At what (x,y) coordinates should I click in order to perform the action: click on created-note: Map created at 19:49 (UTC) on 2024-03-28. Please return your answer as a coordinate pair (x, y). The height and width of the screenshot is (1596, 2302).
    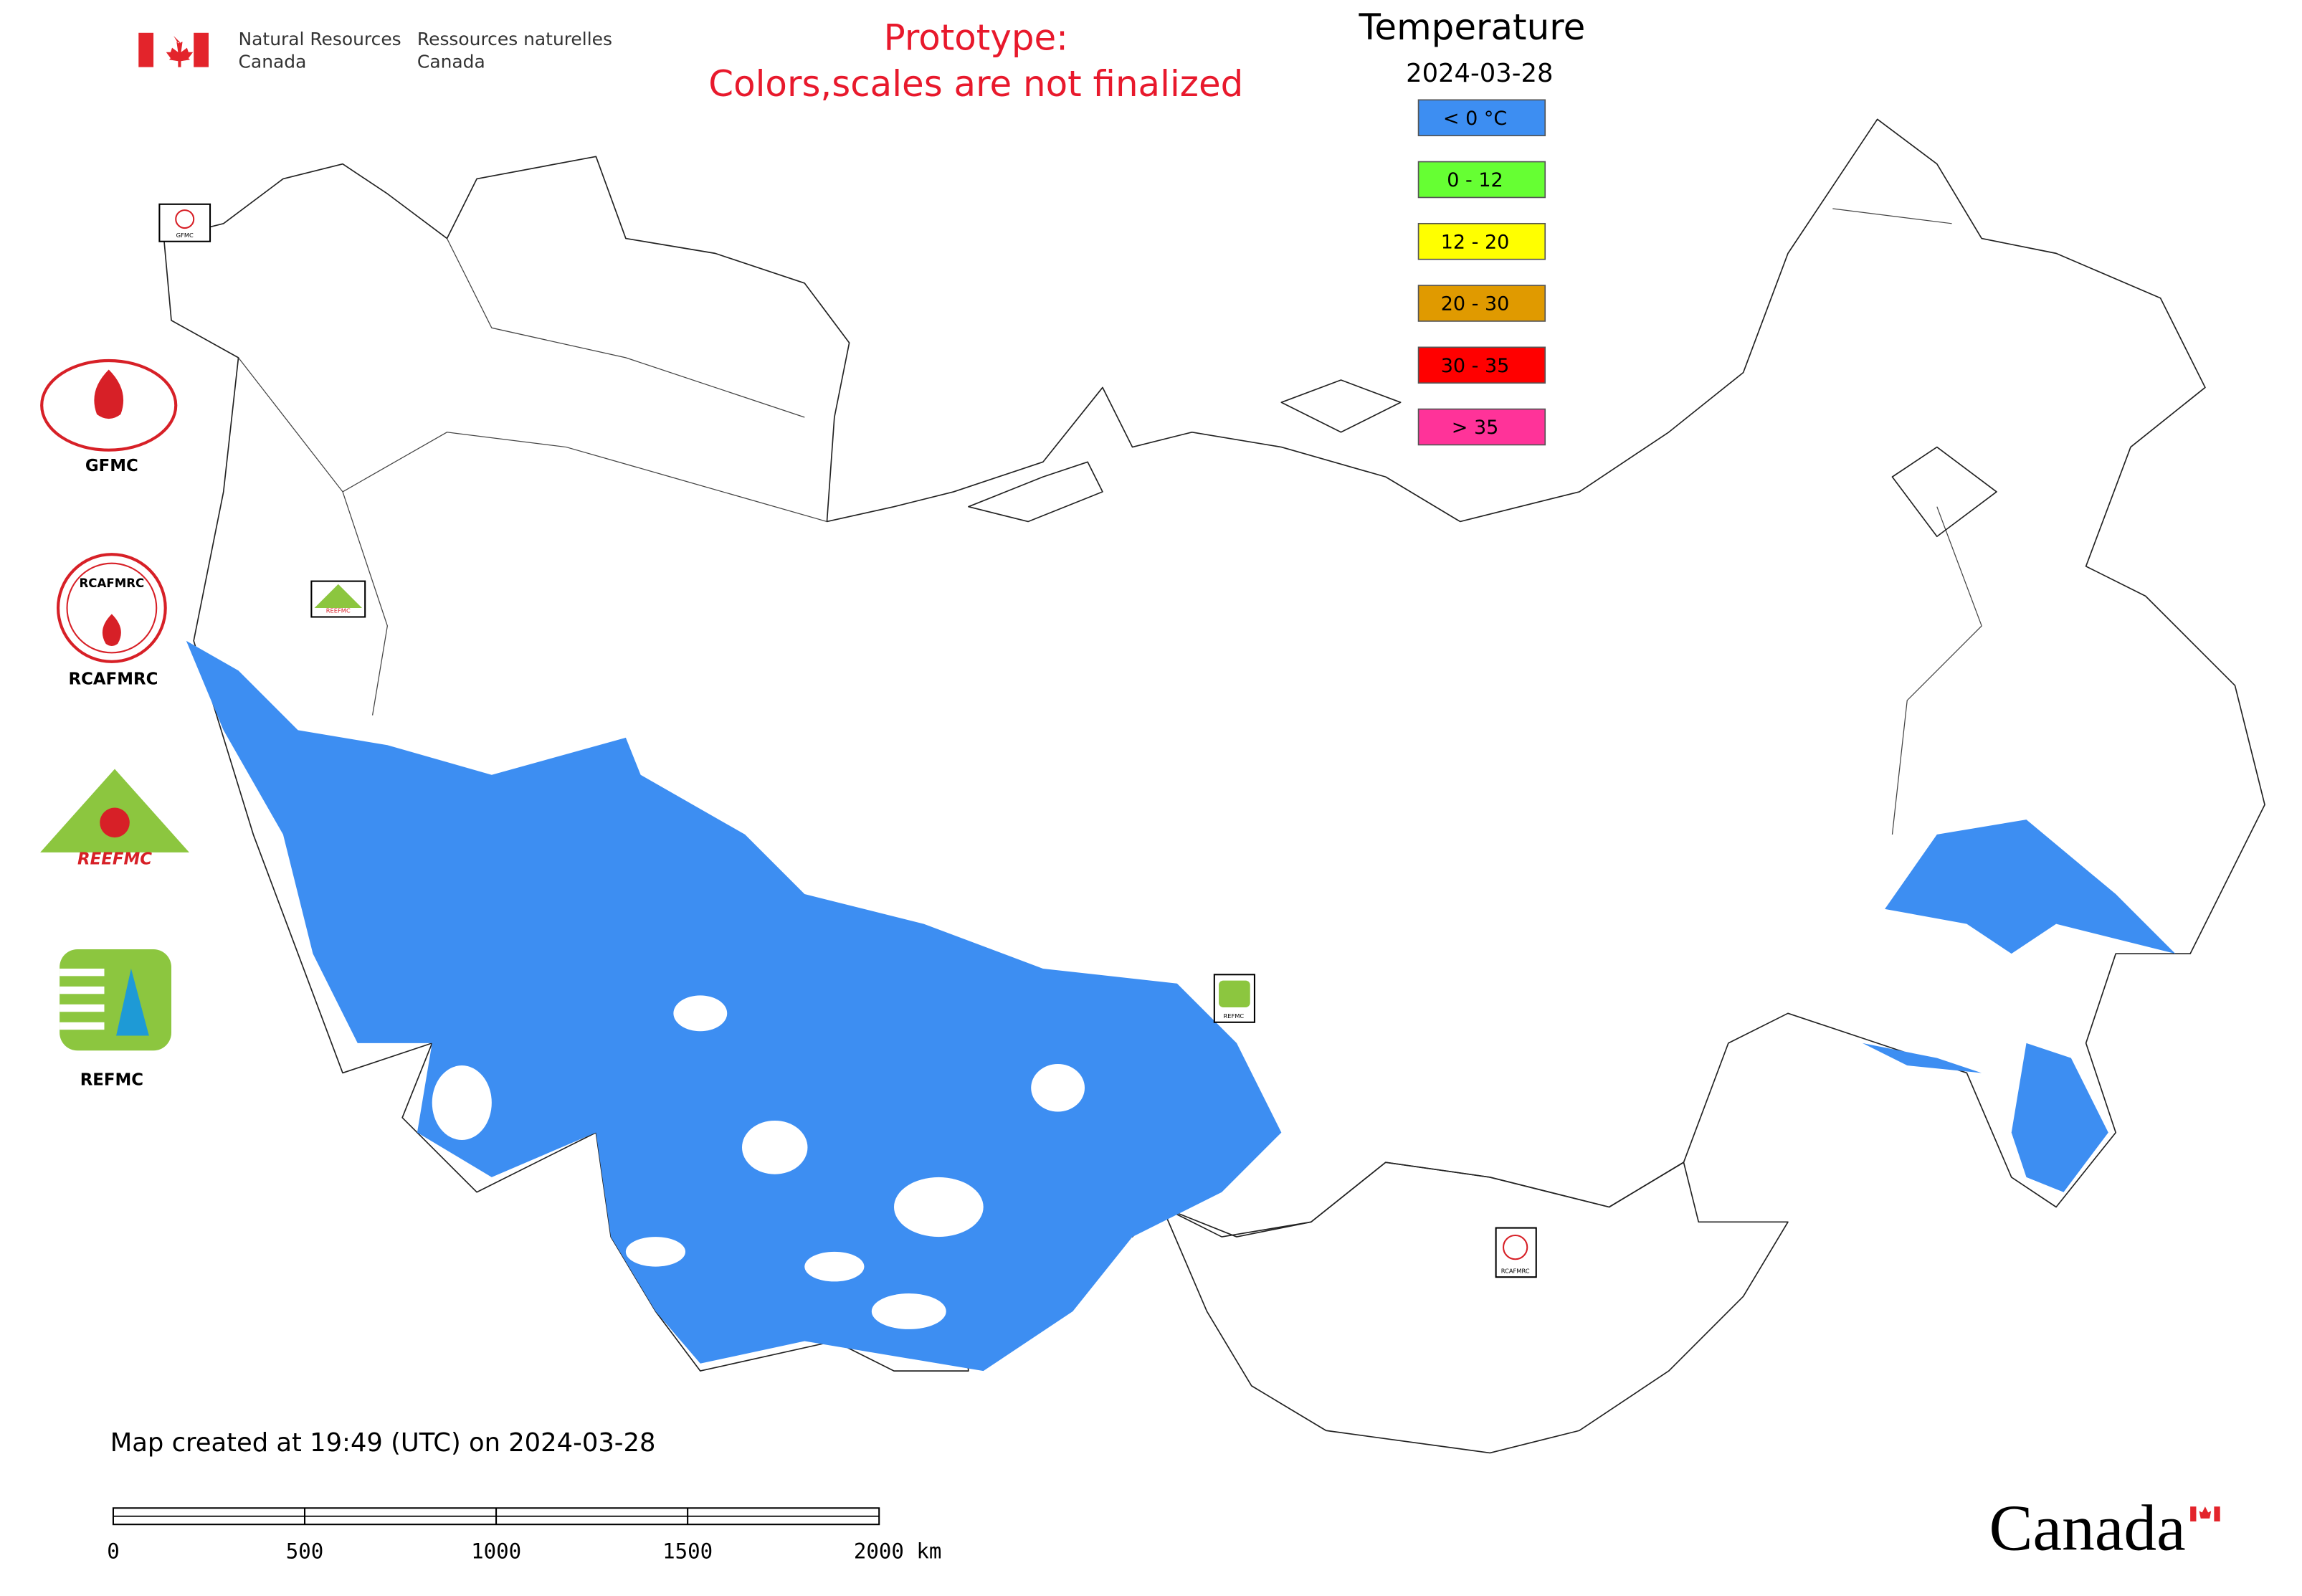
    Looking at the image, I should click on (383, 1443).